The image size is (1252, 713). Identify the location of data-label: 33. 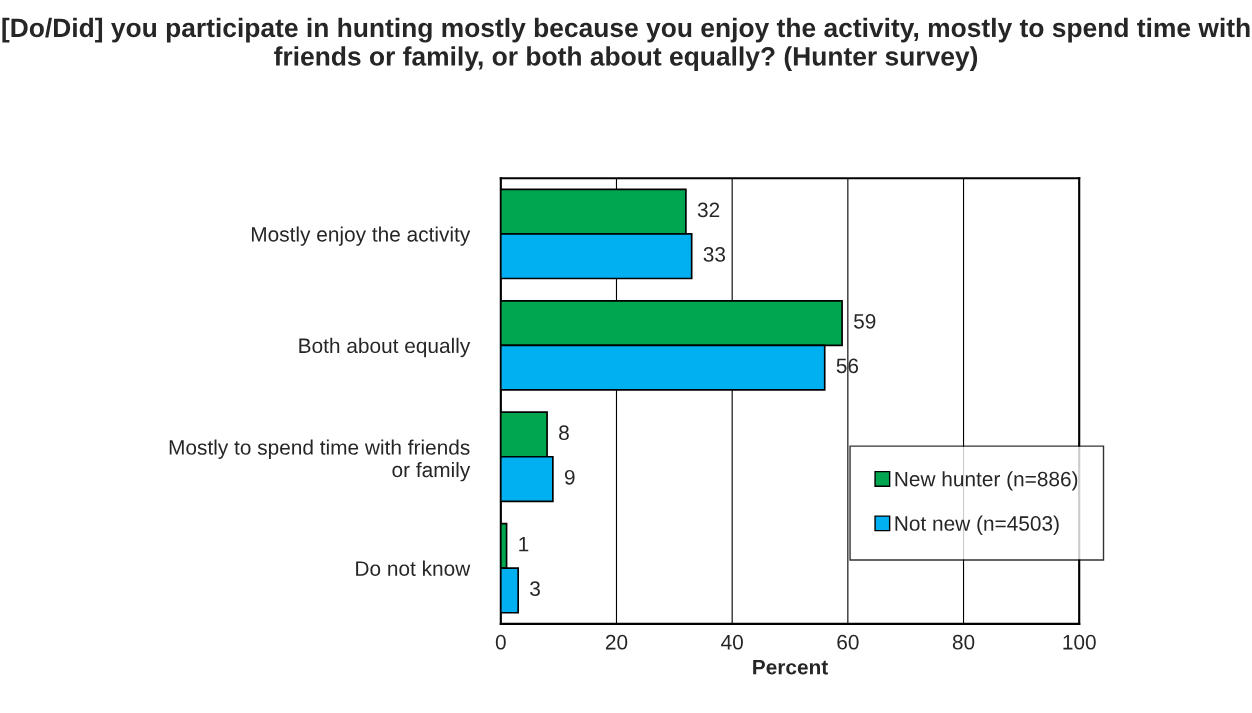
(714, 254).